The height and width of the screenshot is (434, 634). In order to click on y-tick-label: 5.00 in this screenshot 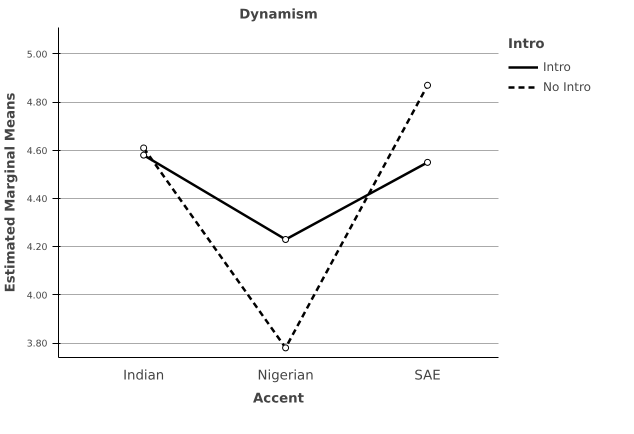, I will do `click(37, 54)`.